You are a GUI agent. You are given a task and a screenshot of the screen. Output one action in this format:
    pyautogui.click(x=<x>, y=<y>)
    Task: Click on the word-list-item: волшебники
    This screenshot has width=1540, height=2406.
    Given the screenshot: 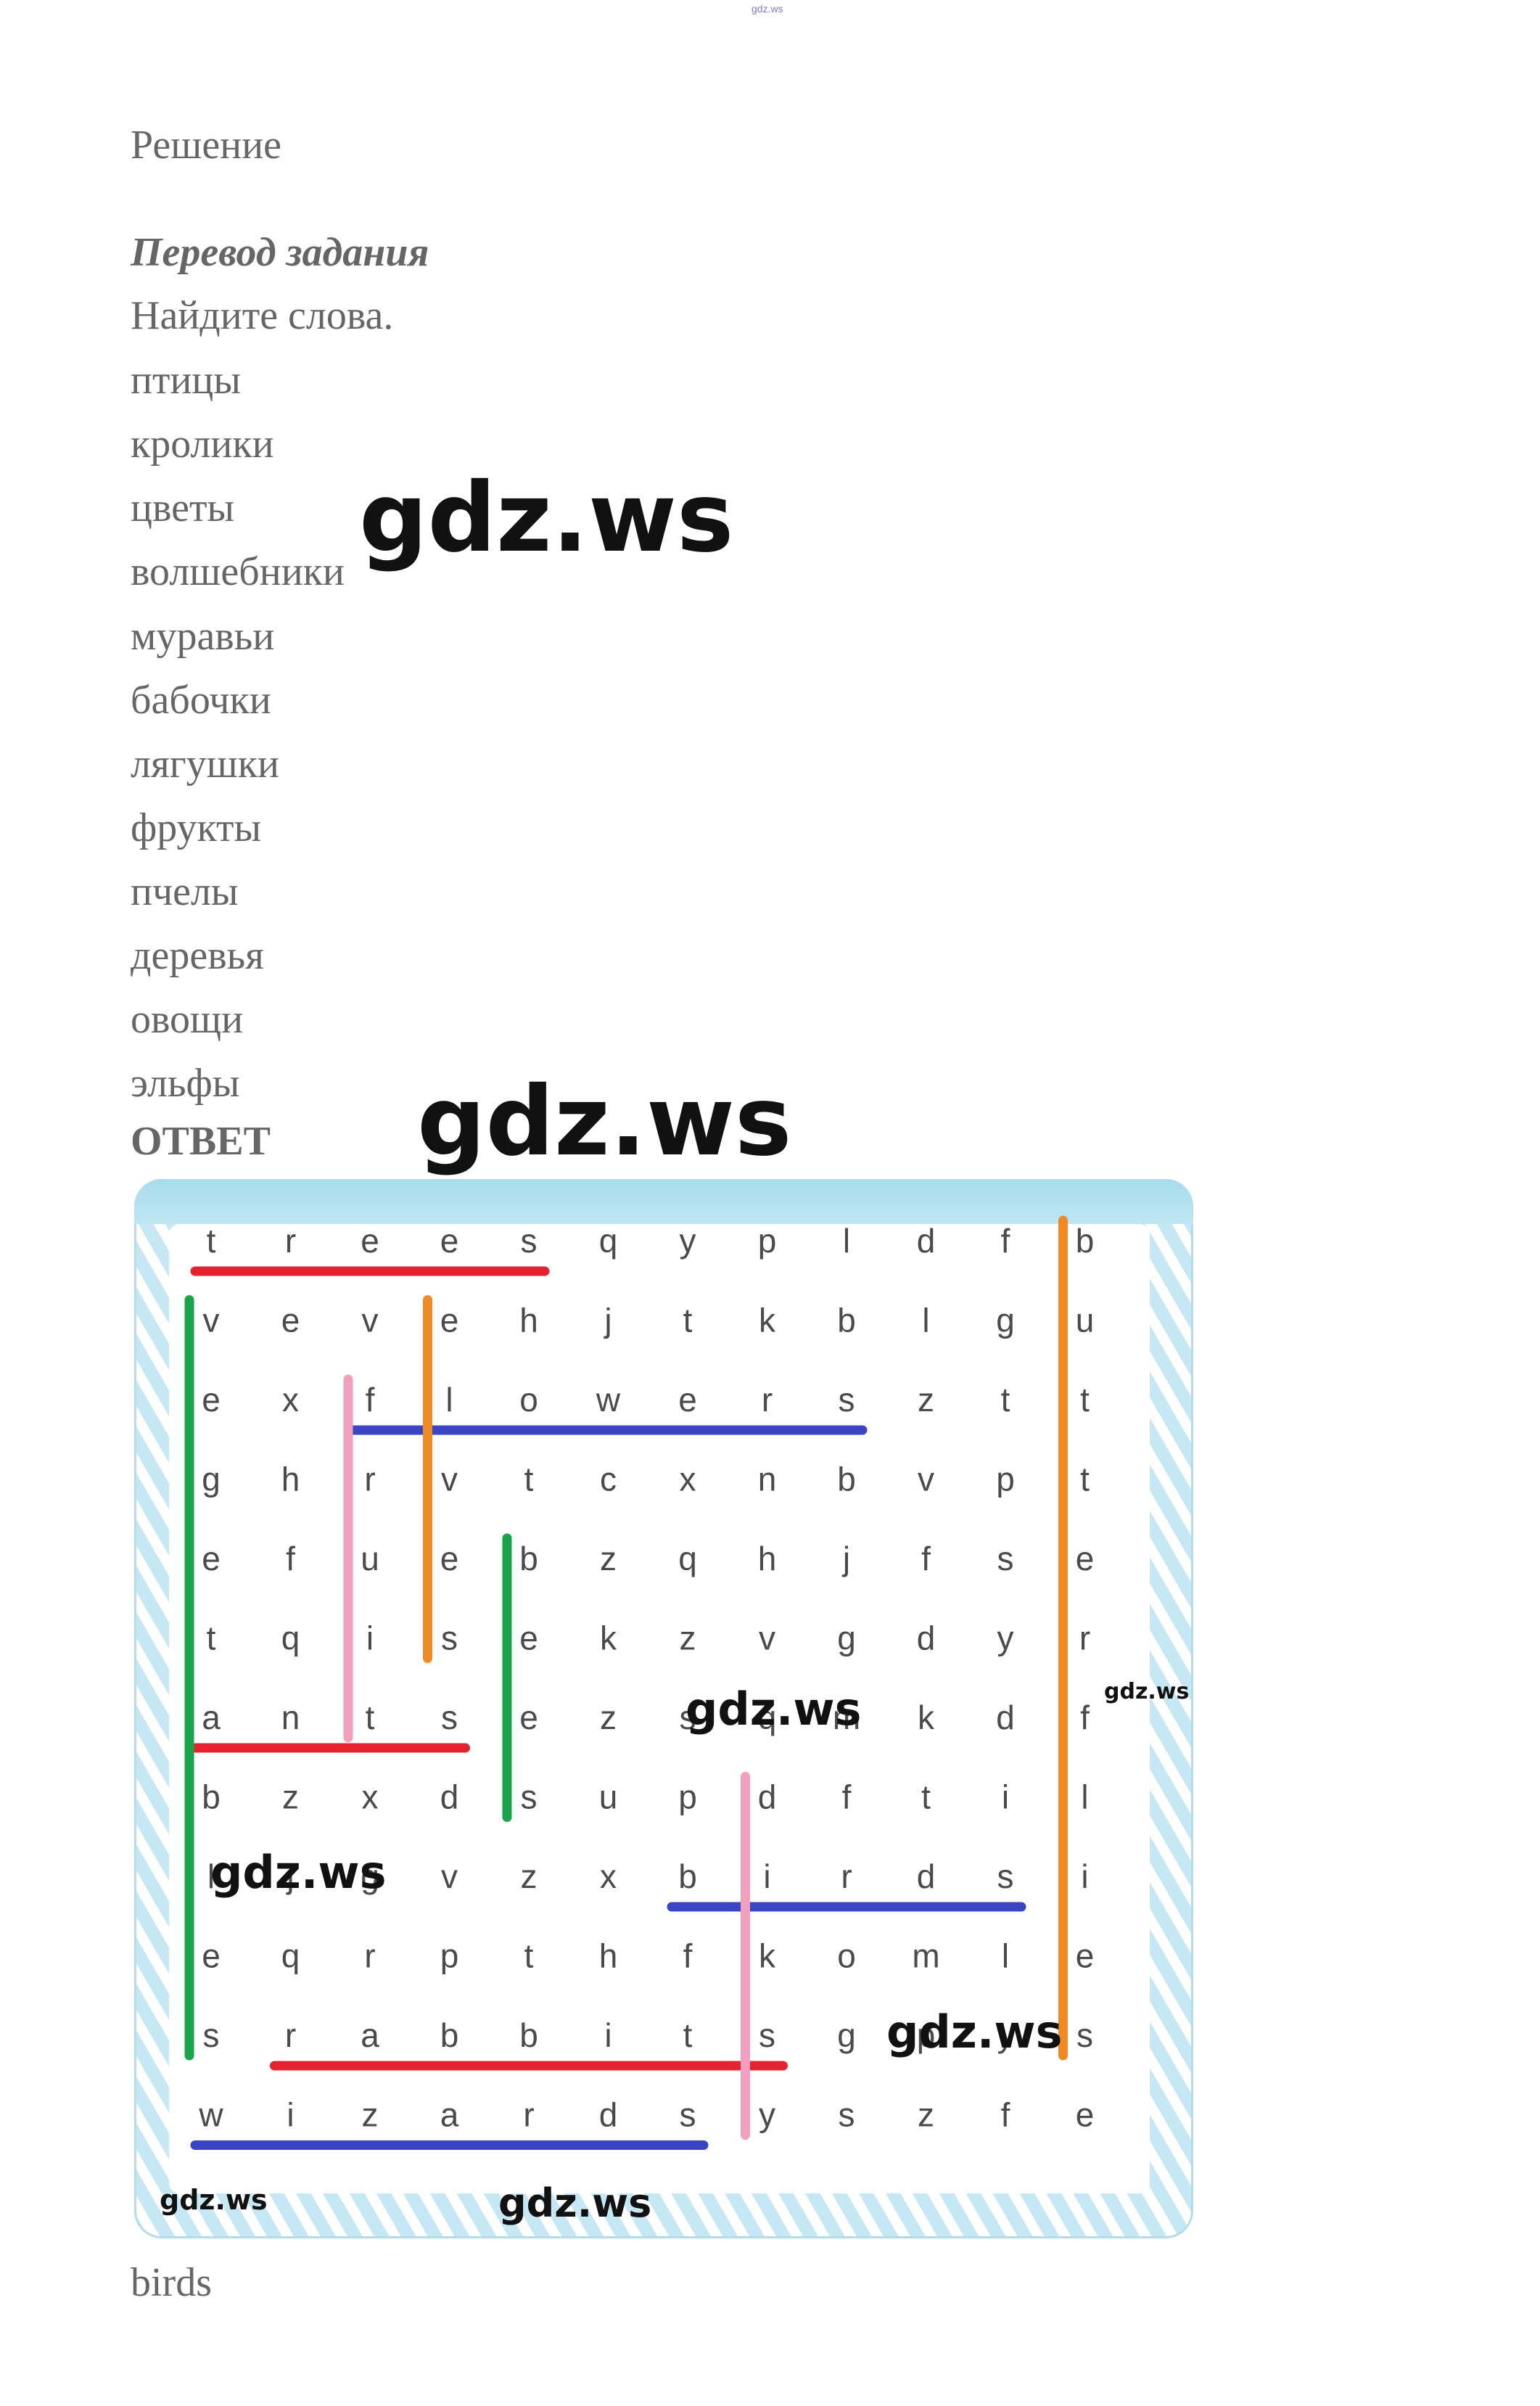 What is the action you would take?
    pyautogui.click(x=238, y=571)
    